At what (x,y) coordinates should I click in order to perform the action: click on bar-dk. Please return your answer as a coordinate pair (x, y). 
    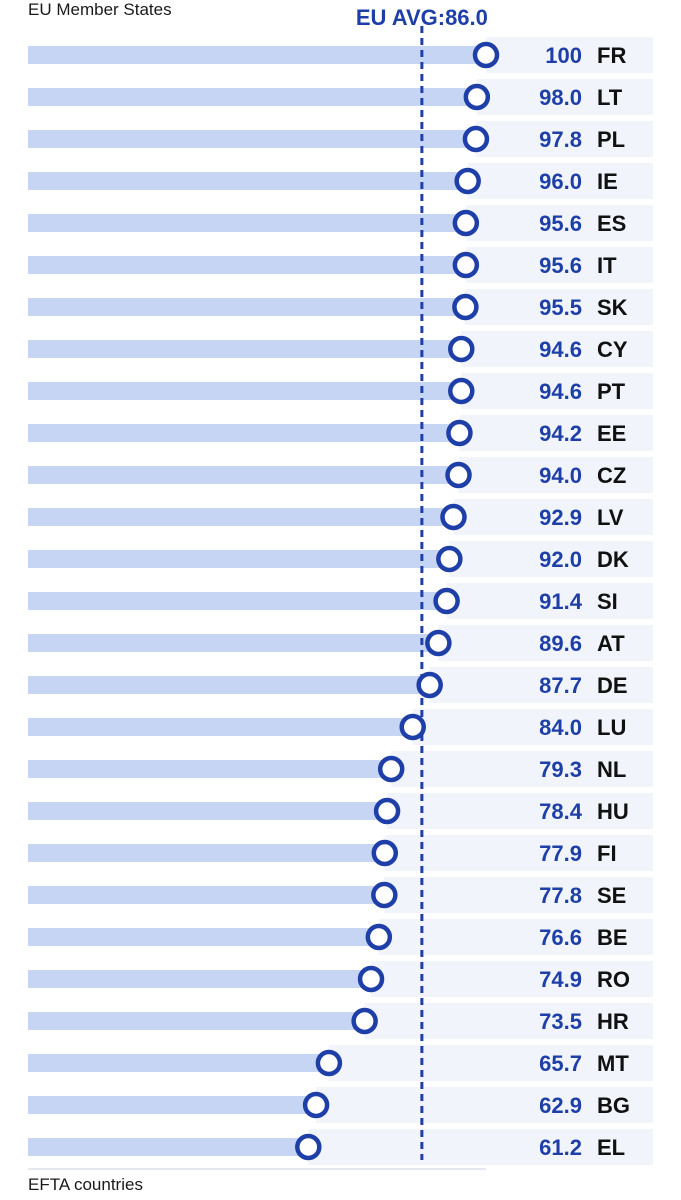
    Looking at the image, I should click on (239, 559).